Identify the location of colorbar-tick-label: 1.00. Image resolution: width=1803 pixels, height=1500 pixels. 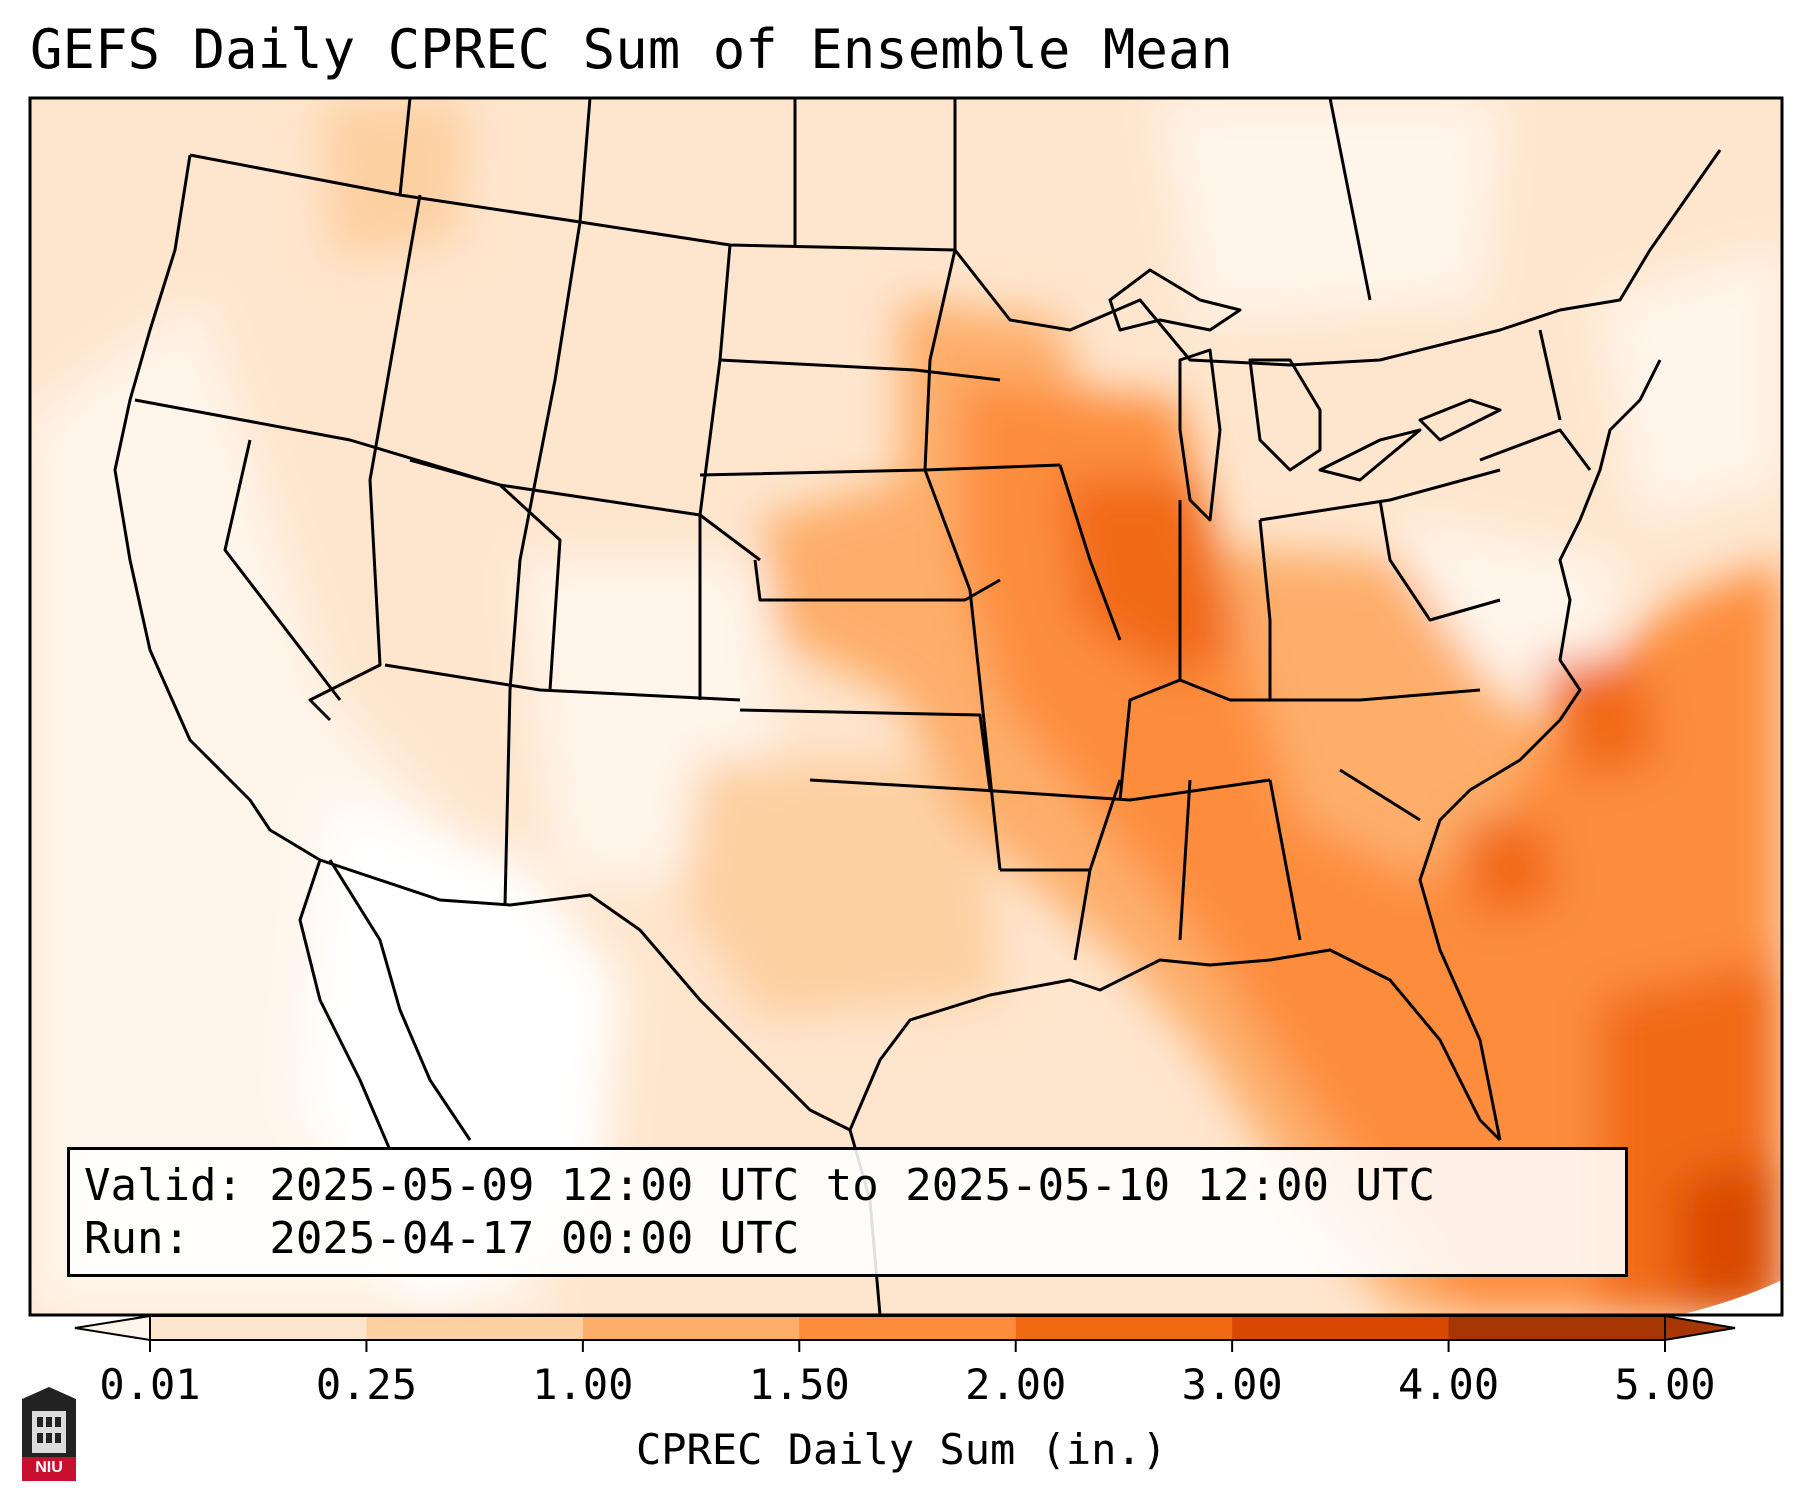
(583, 1384).